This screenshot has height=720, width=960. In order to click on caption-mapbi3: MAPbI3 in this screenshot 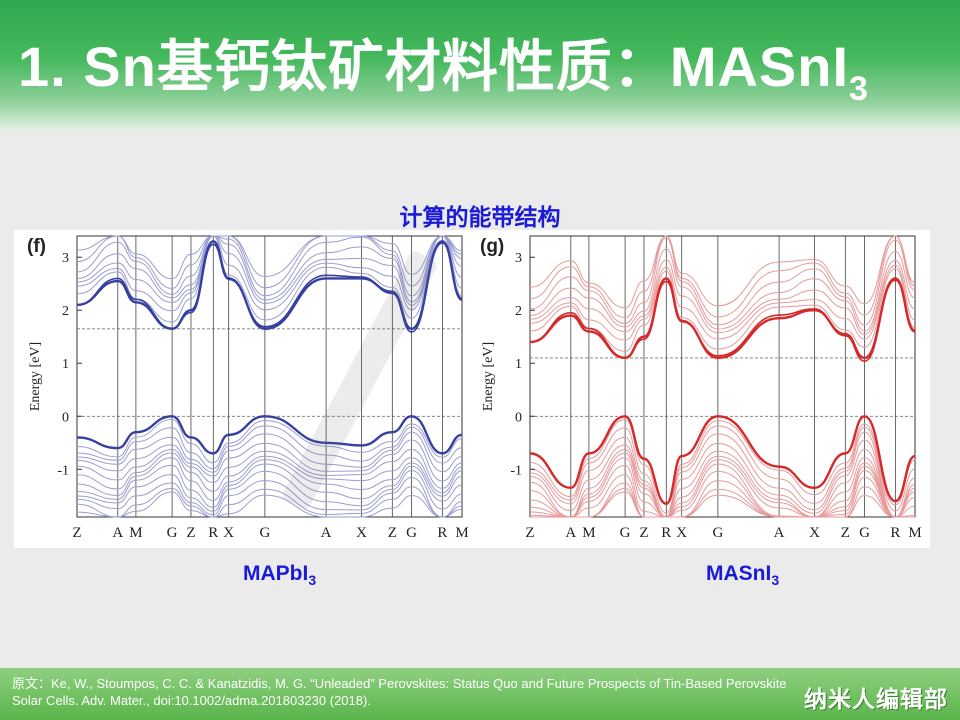, I will do `click(279, 575)`.